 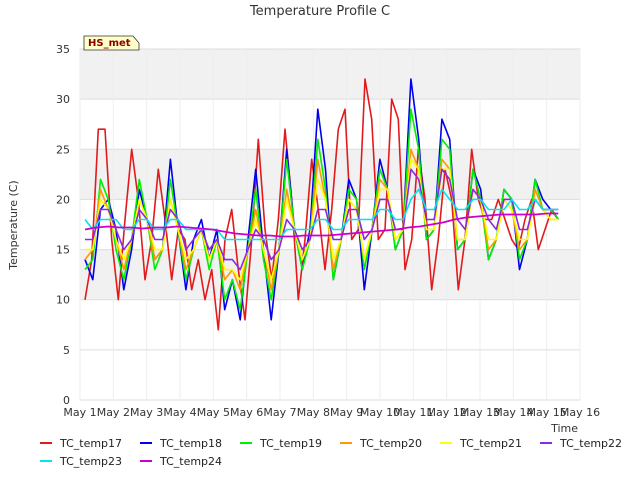 What do you see at coordinates (63, 300) in the screenshot?
I see `y-tick-label: 10` at bounding box center [63, 300].